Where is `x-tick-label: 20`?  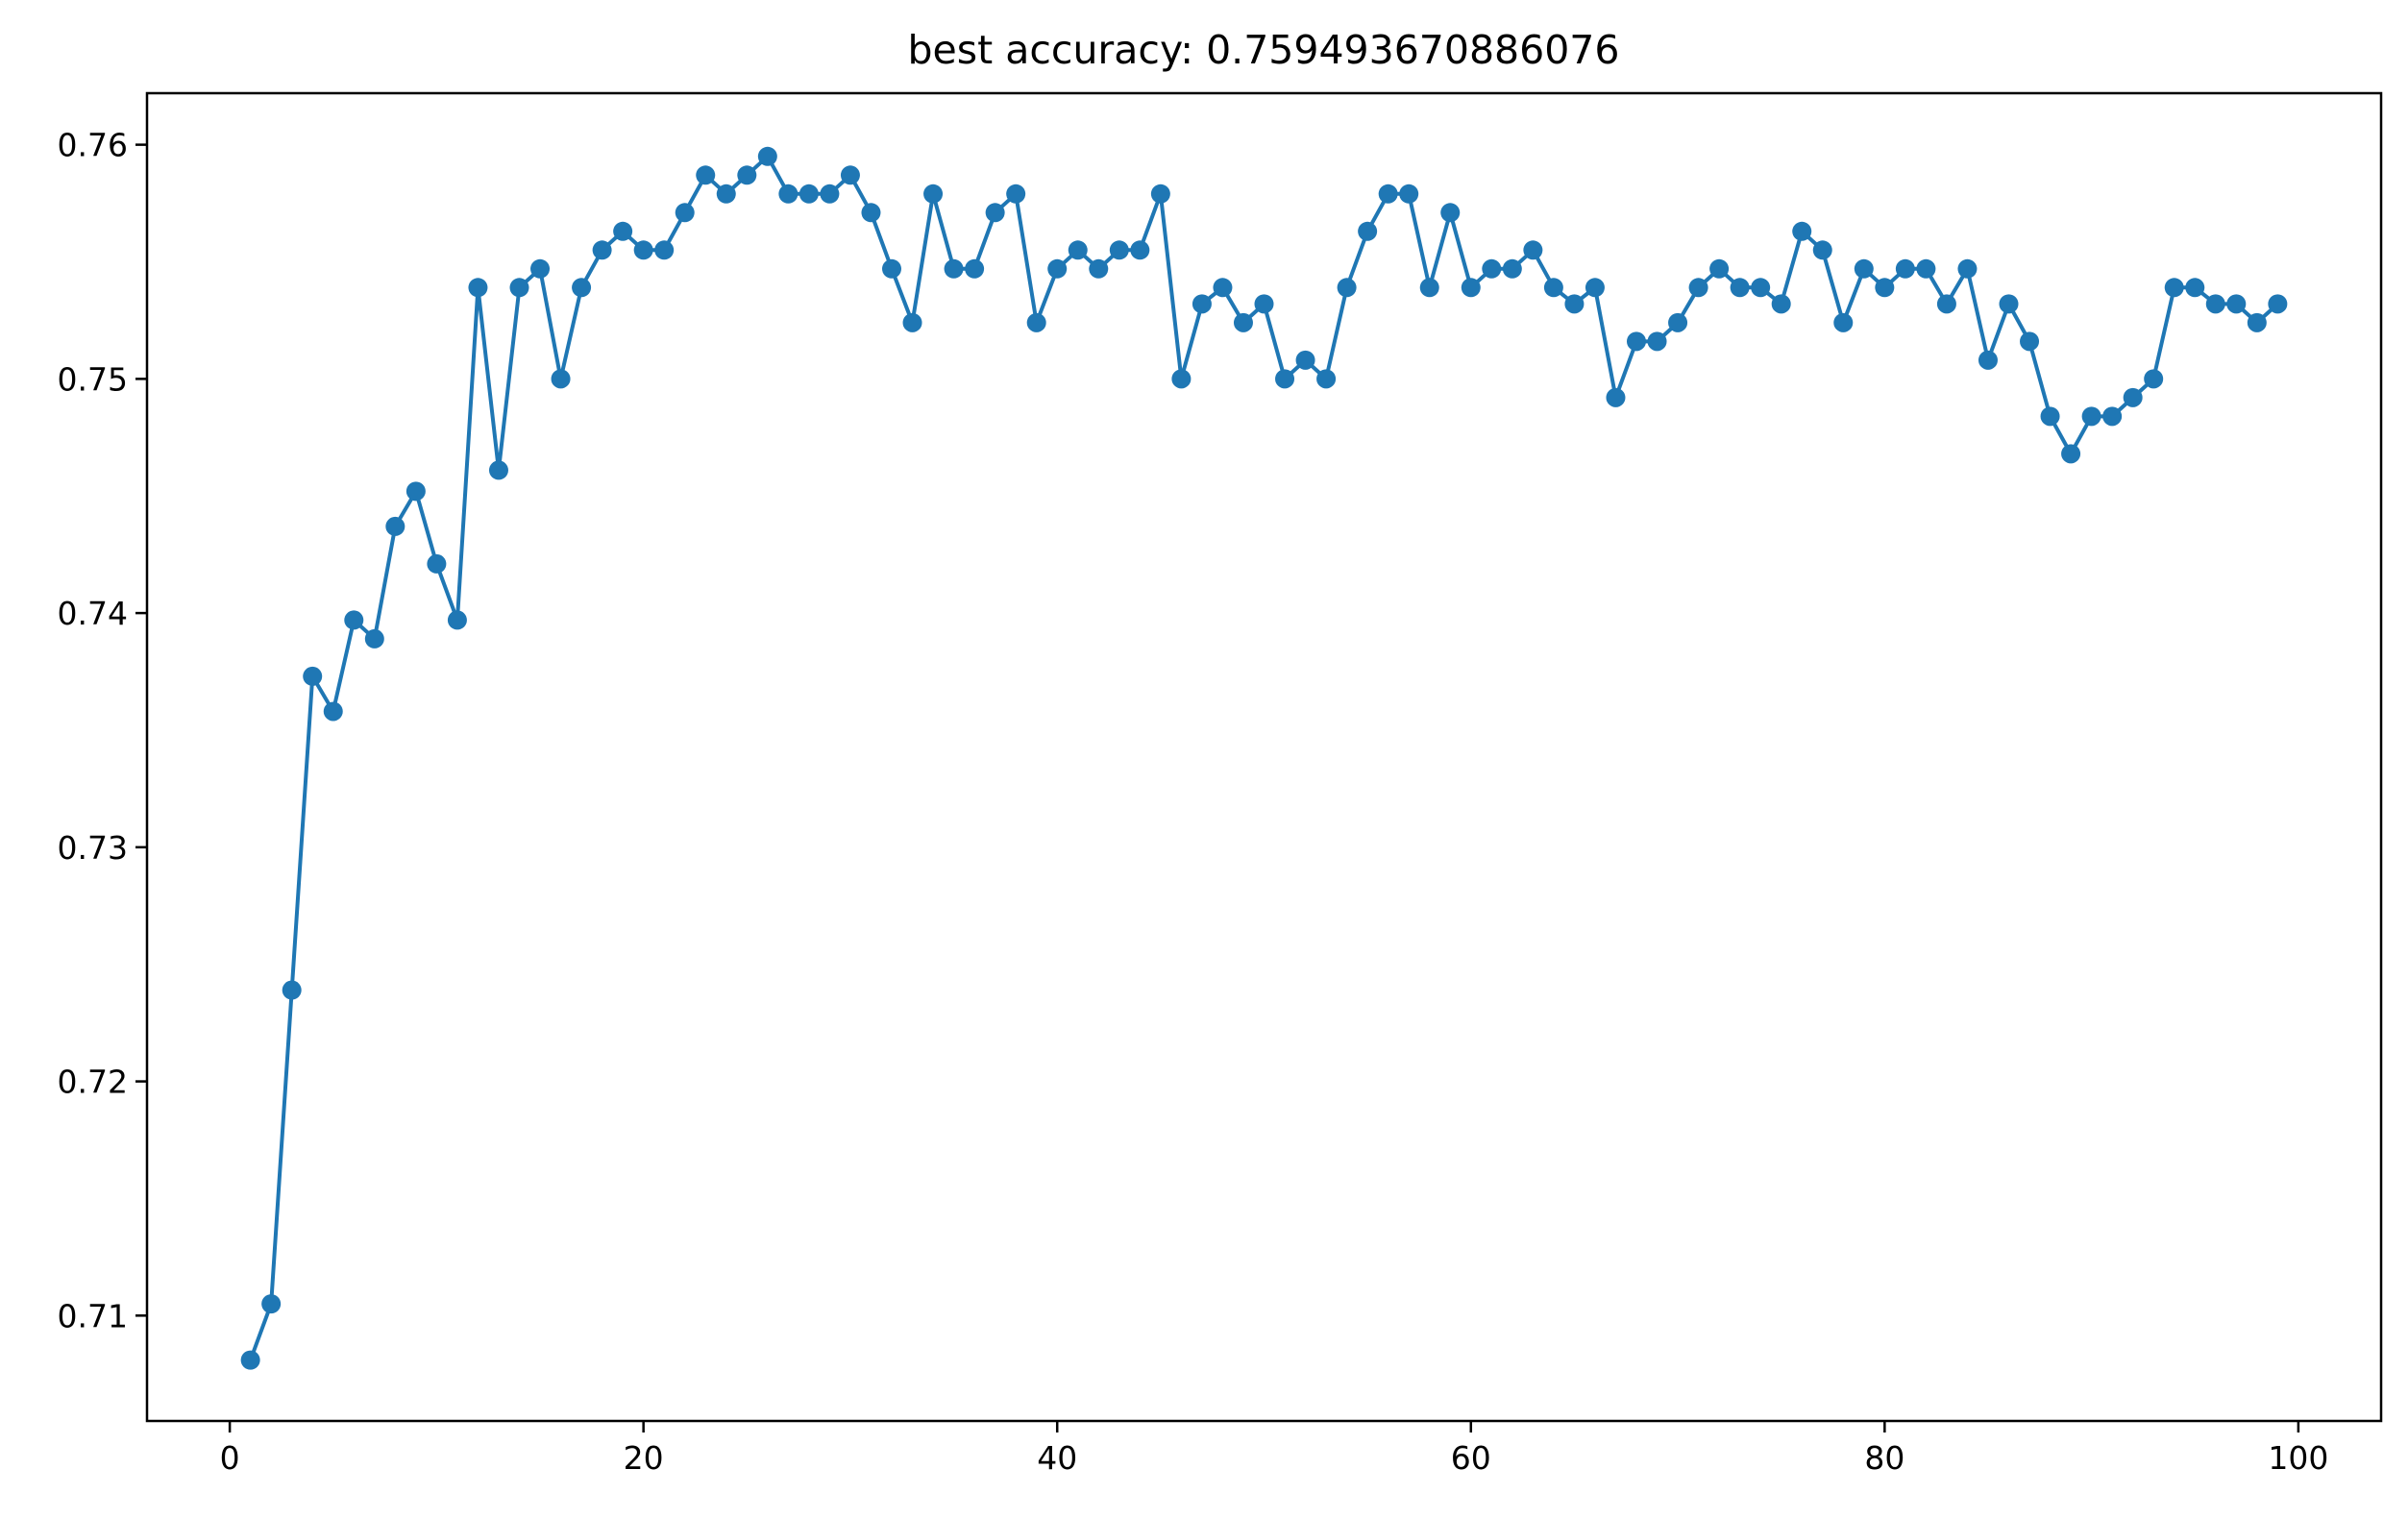 x-tick-label: 20 is located at coordinates (644, 1458).